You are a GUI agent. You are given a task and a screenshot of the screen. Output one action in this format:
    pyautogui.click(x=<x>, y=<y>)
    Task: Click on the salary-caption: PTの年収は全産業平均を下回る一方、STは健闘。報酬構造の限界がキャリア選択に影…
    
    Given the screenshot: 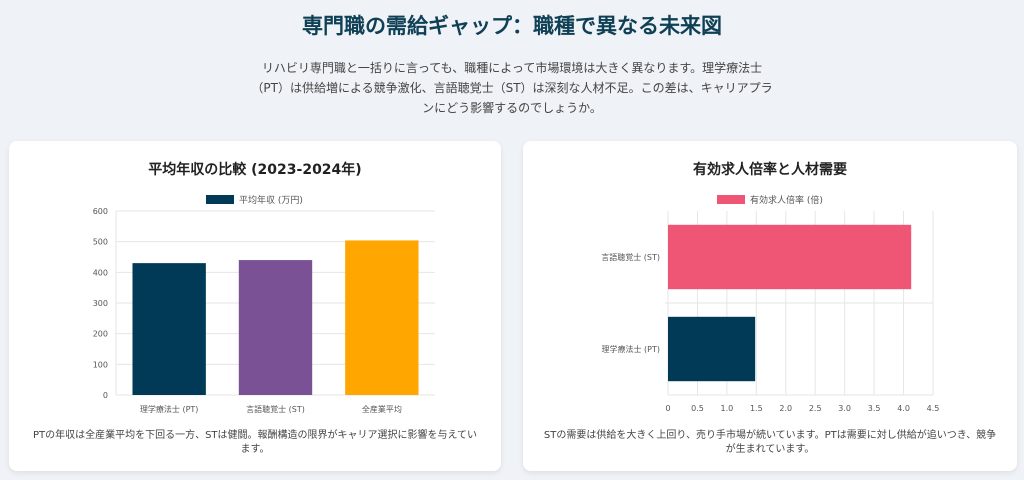 What is the action you would take?
    pyautogui.click(x=255, y=442)
    